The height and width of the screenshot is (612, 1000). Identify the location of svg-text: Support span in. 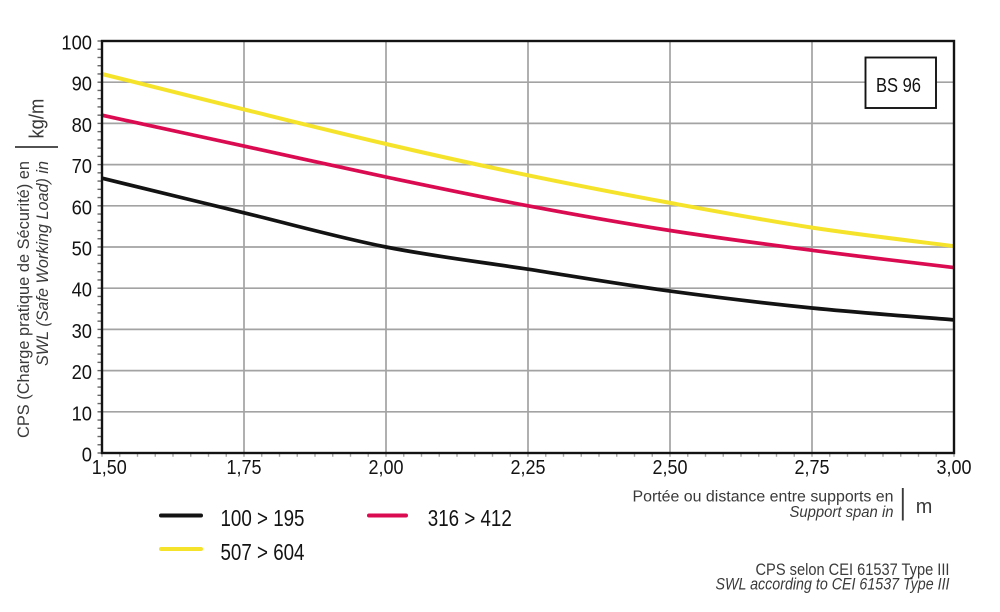
(842, 512).